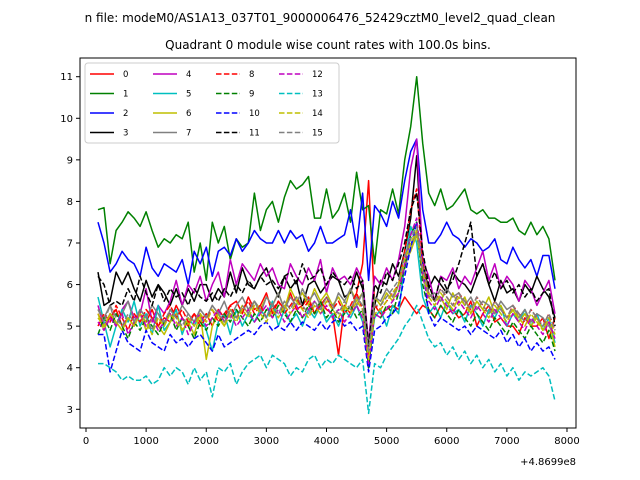 The height and width of the screenshot is (480, 640). What do you see at coordinates (70, 202) in the screenshot?
I see `y-tick-label: 8` at bounding box center [70, 202].